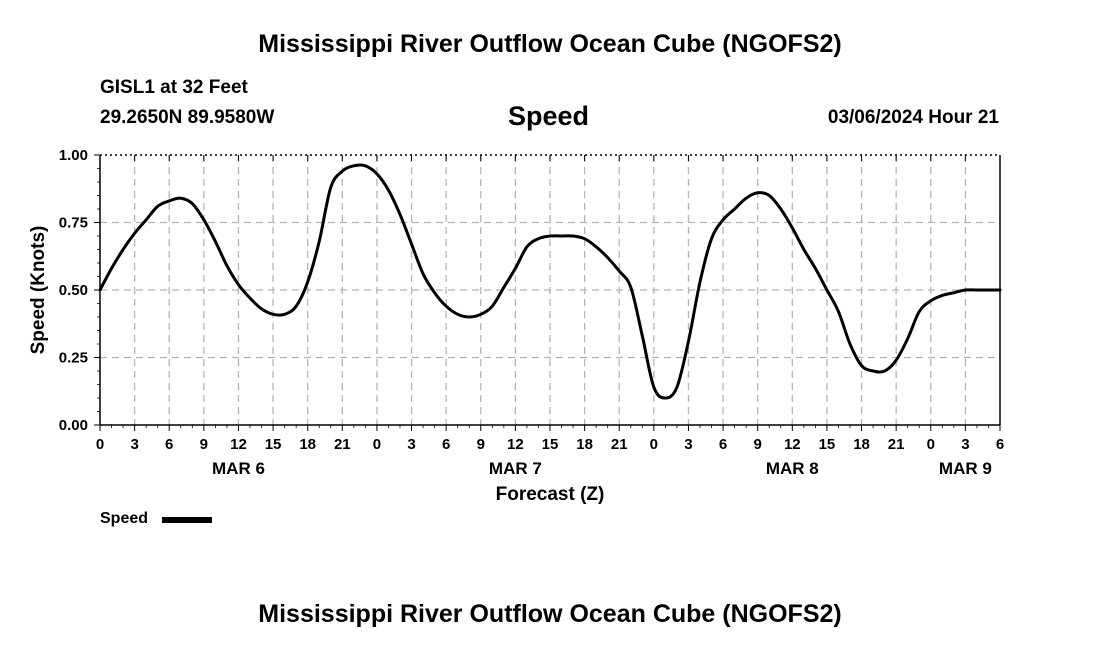  I want to click on station-label: GISL1 at 32 Feet, so click(174, 87).